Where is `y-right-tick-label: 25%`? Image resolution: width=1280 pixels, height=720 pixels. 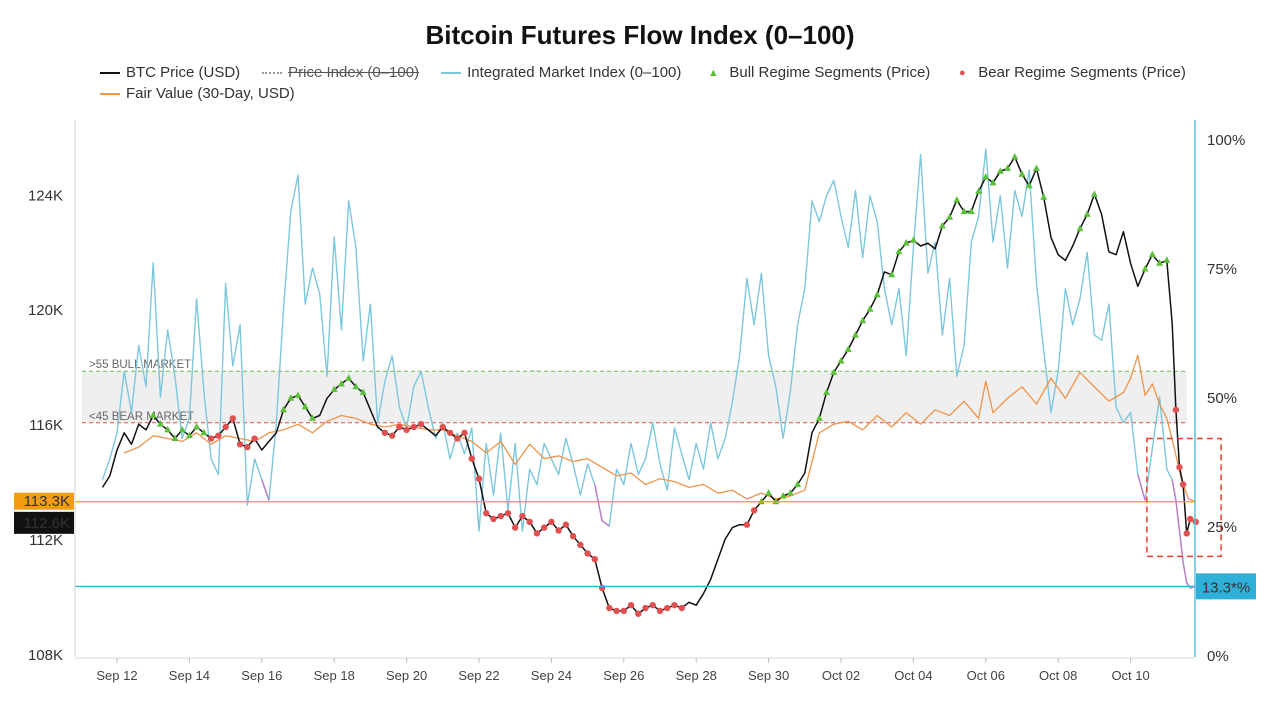
y-right-tick-label: 25% is located at coordinates (1222, 527).